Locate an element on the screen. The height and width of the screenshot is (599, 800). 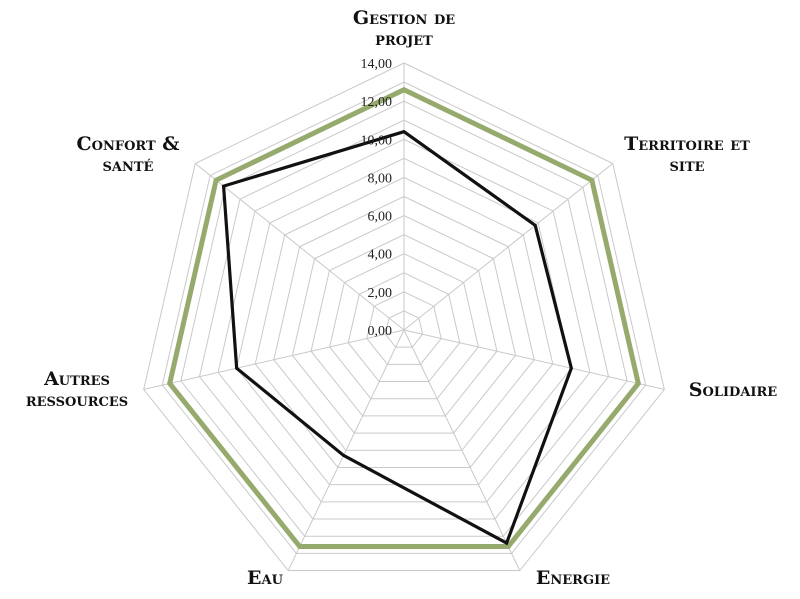
tick-label: 4,00 is located at coordinates (380, 255).